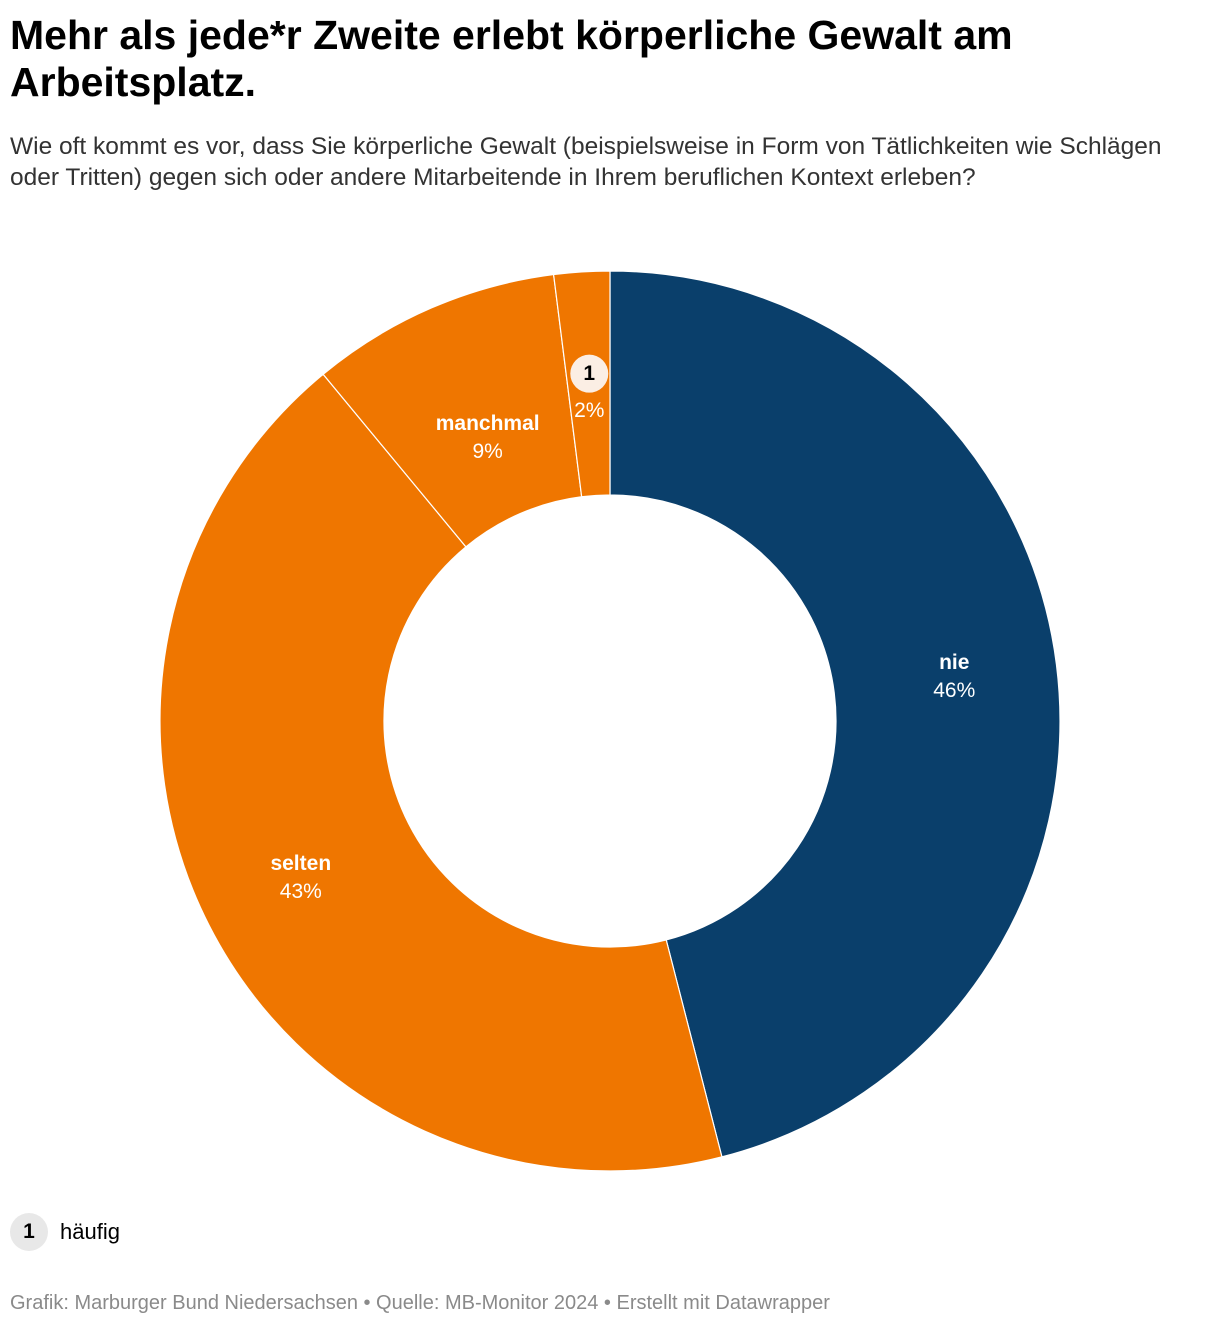  Describe the element at coordinates (488, 451) in the screenshot. I see `slice-value-manchmal: 9%` at that location.